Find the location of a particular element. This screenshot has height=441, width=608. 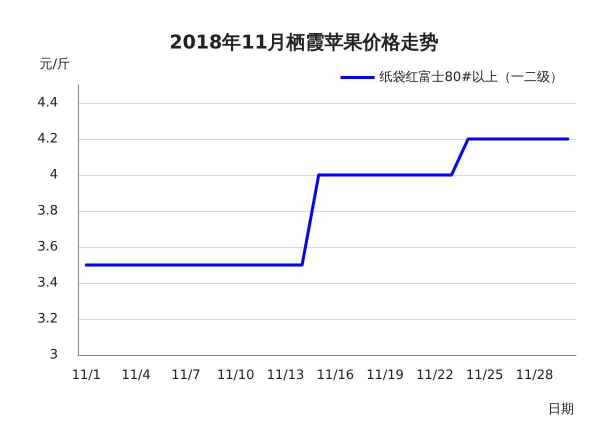

x-tick-label: 11/4 is located at coordinates (136, 375).